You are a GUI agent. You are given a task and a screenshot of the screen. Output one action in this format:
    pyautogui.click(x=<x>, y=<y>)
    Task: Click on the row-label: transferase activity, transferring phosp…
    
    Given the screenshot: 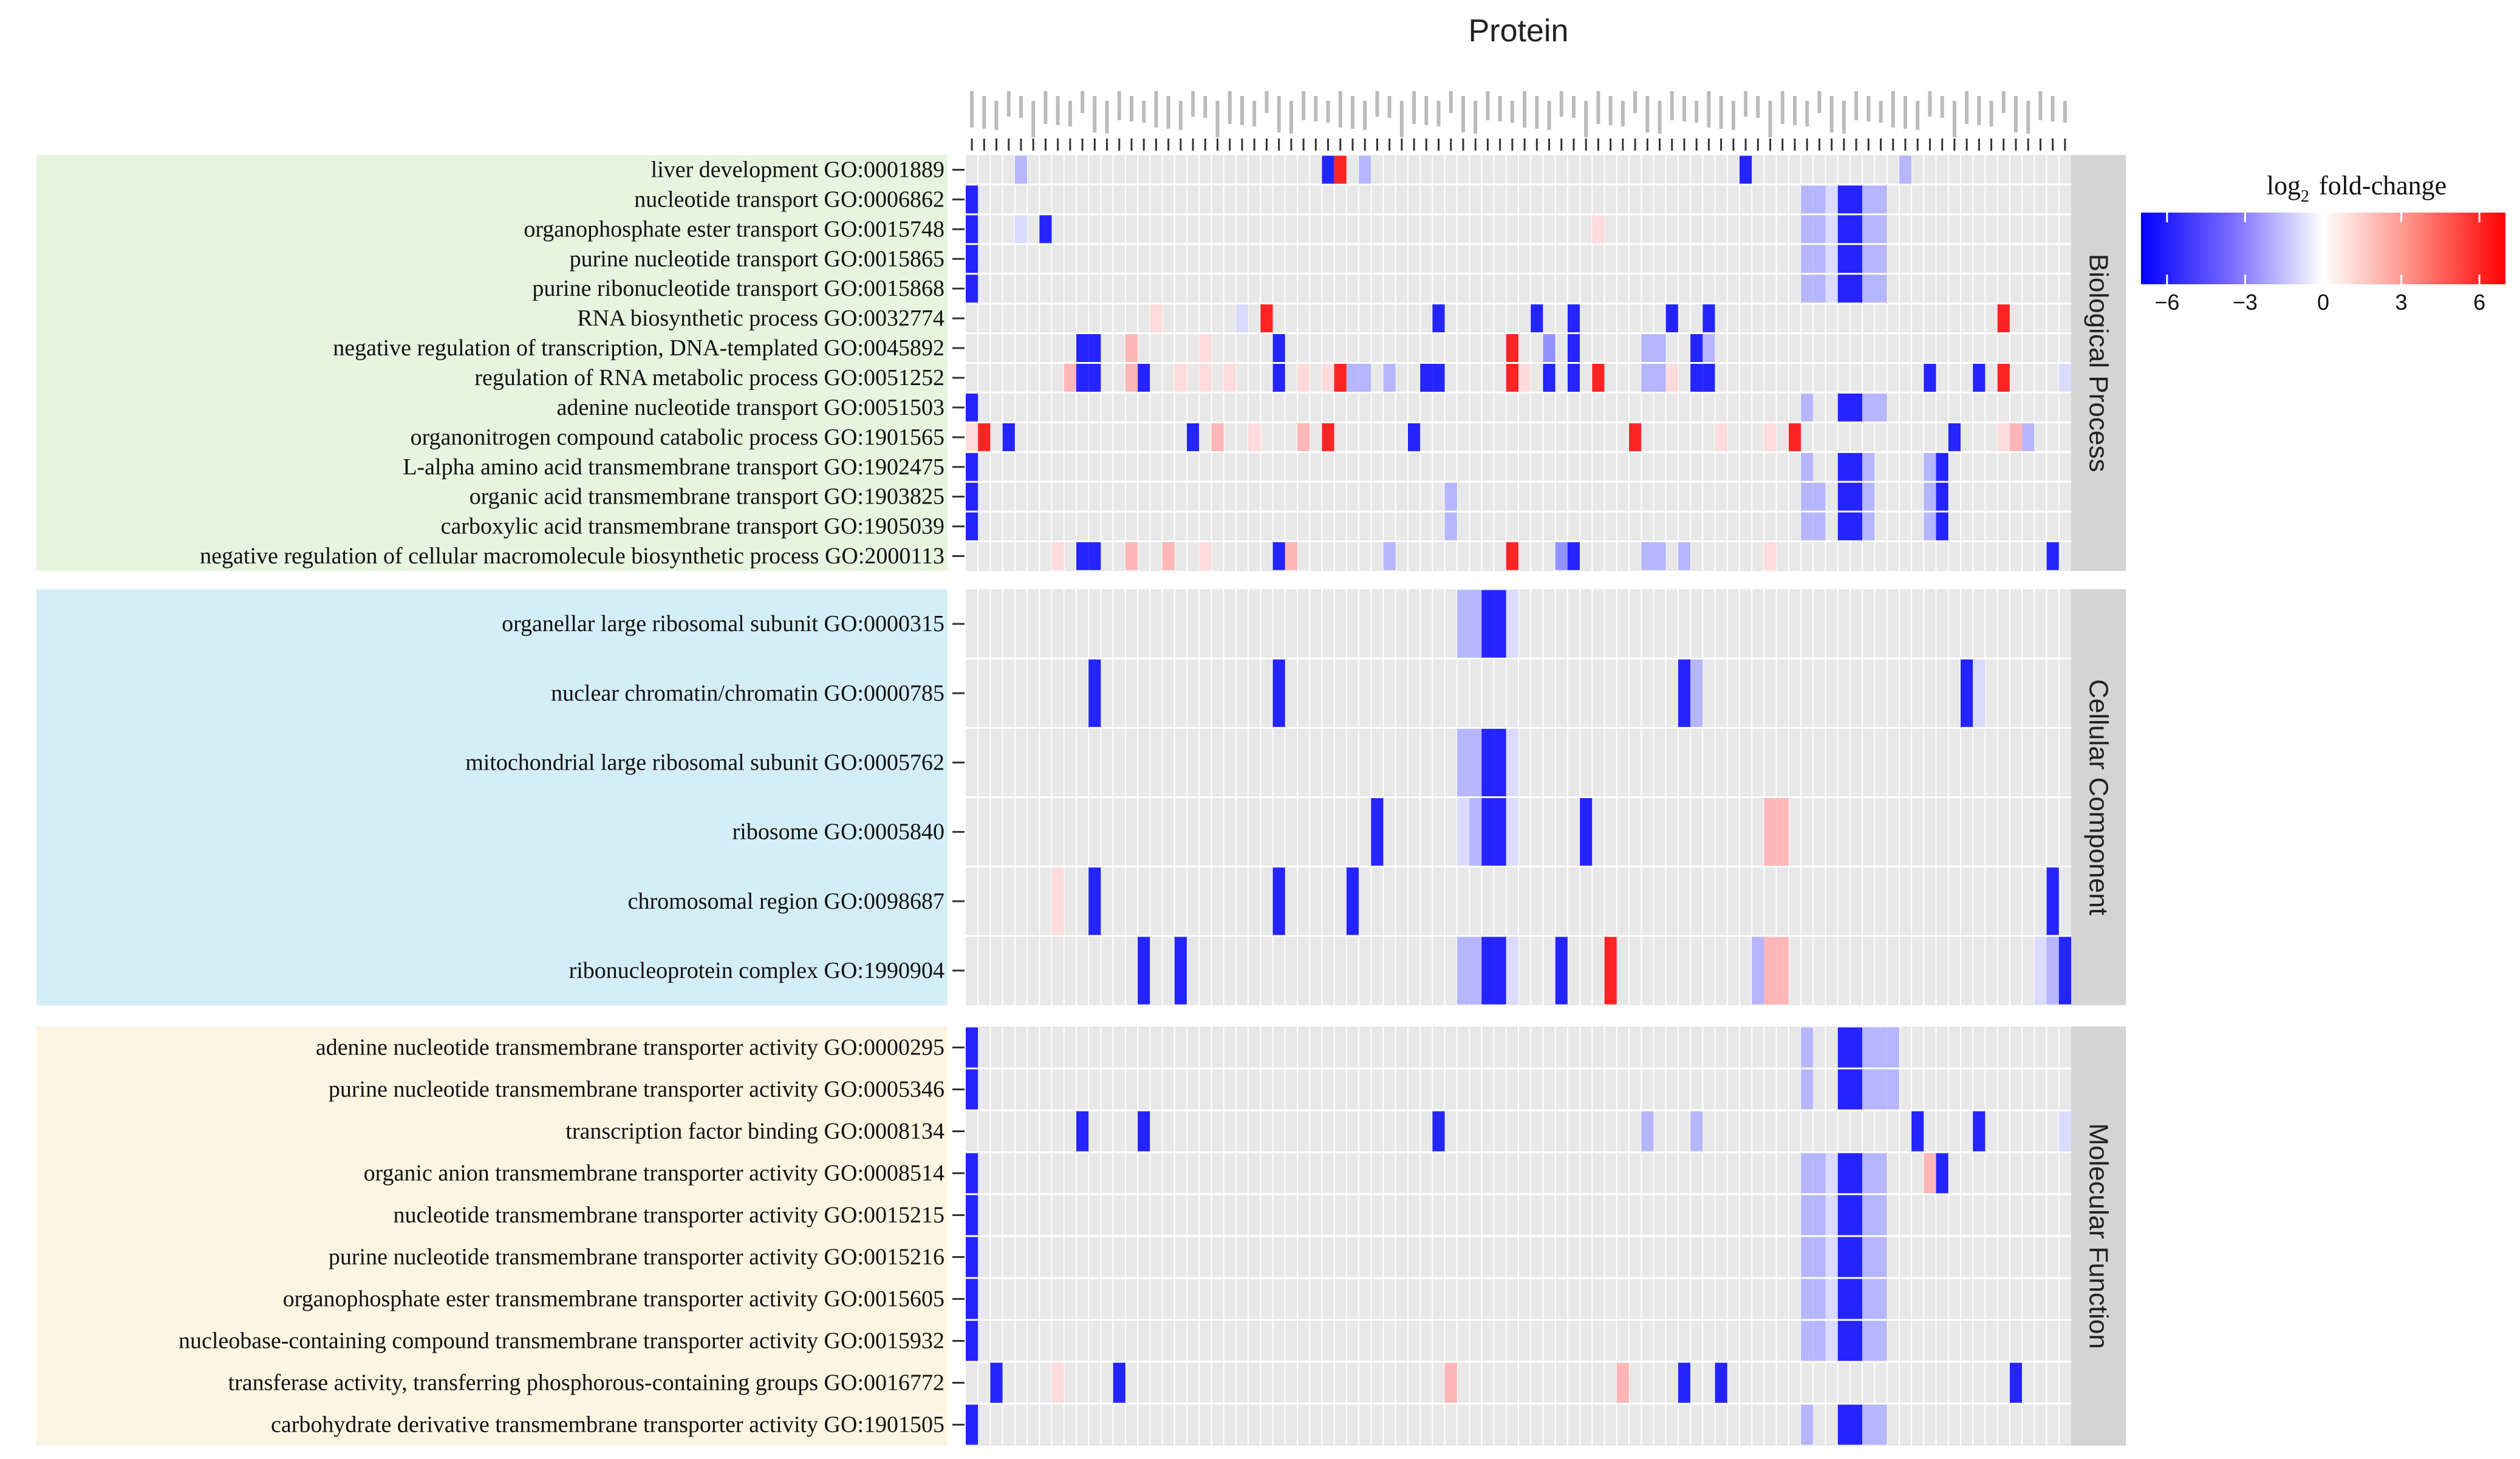 What is the action you would take?
    pyautogui.click(x=586, y=1383)
    